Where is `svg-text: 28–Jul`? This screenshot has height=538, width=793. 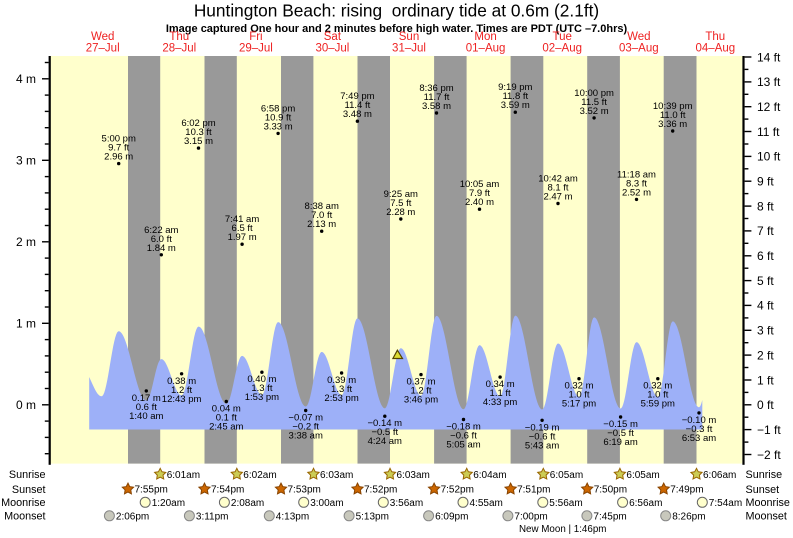 svg-text: 28–Jul is located at coordinates (179, 49).